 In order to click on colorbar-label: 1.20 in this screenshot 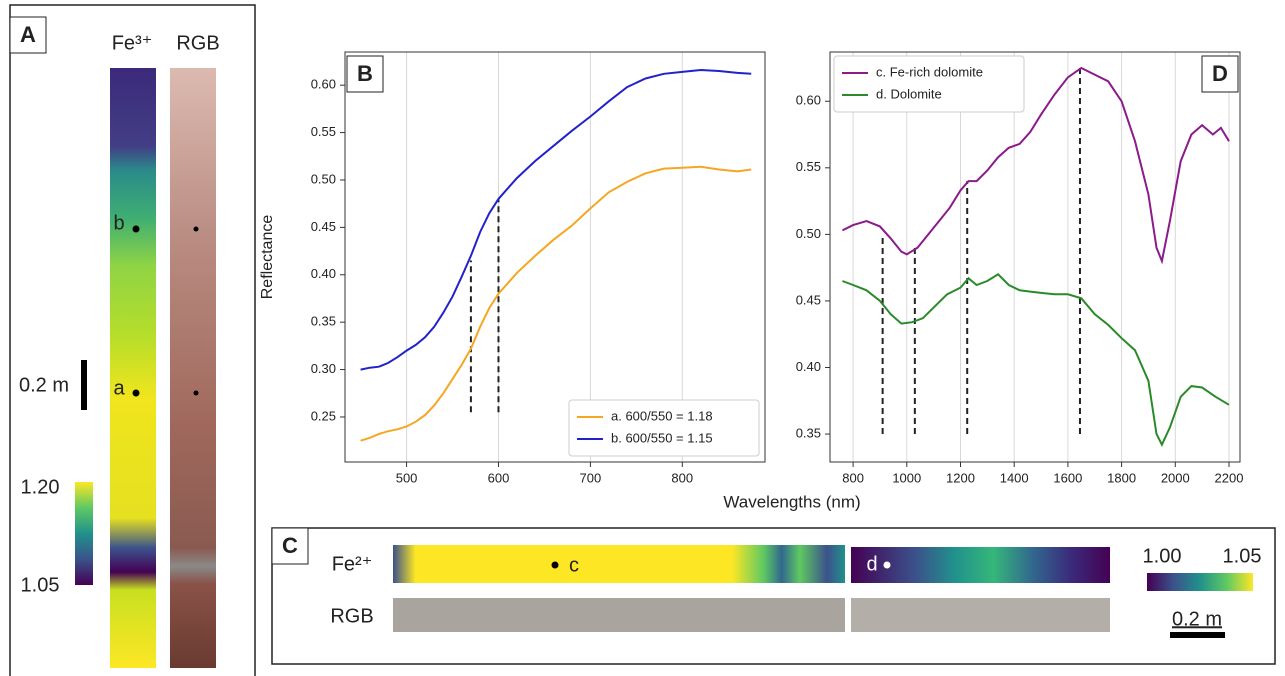, I will do `click(40, 487)`.